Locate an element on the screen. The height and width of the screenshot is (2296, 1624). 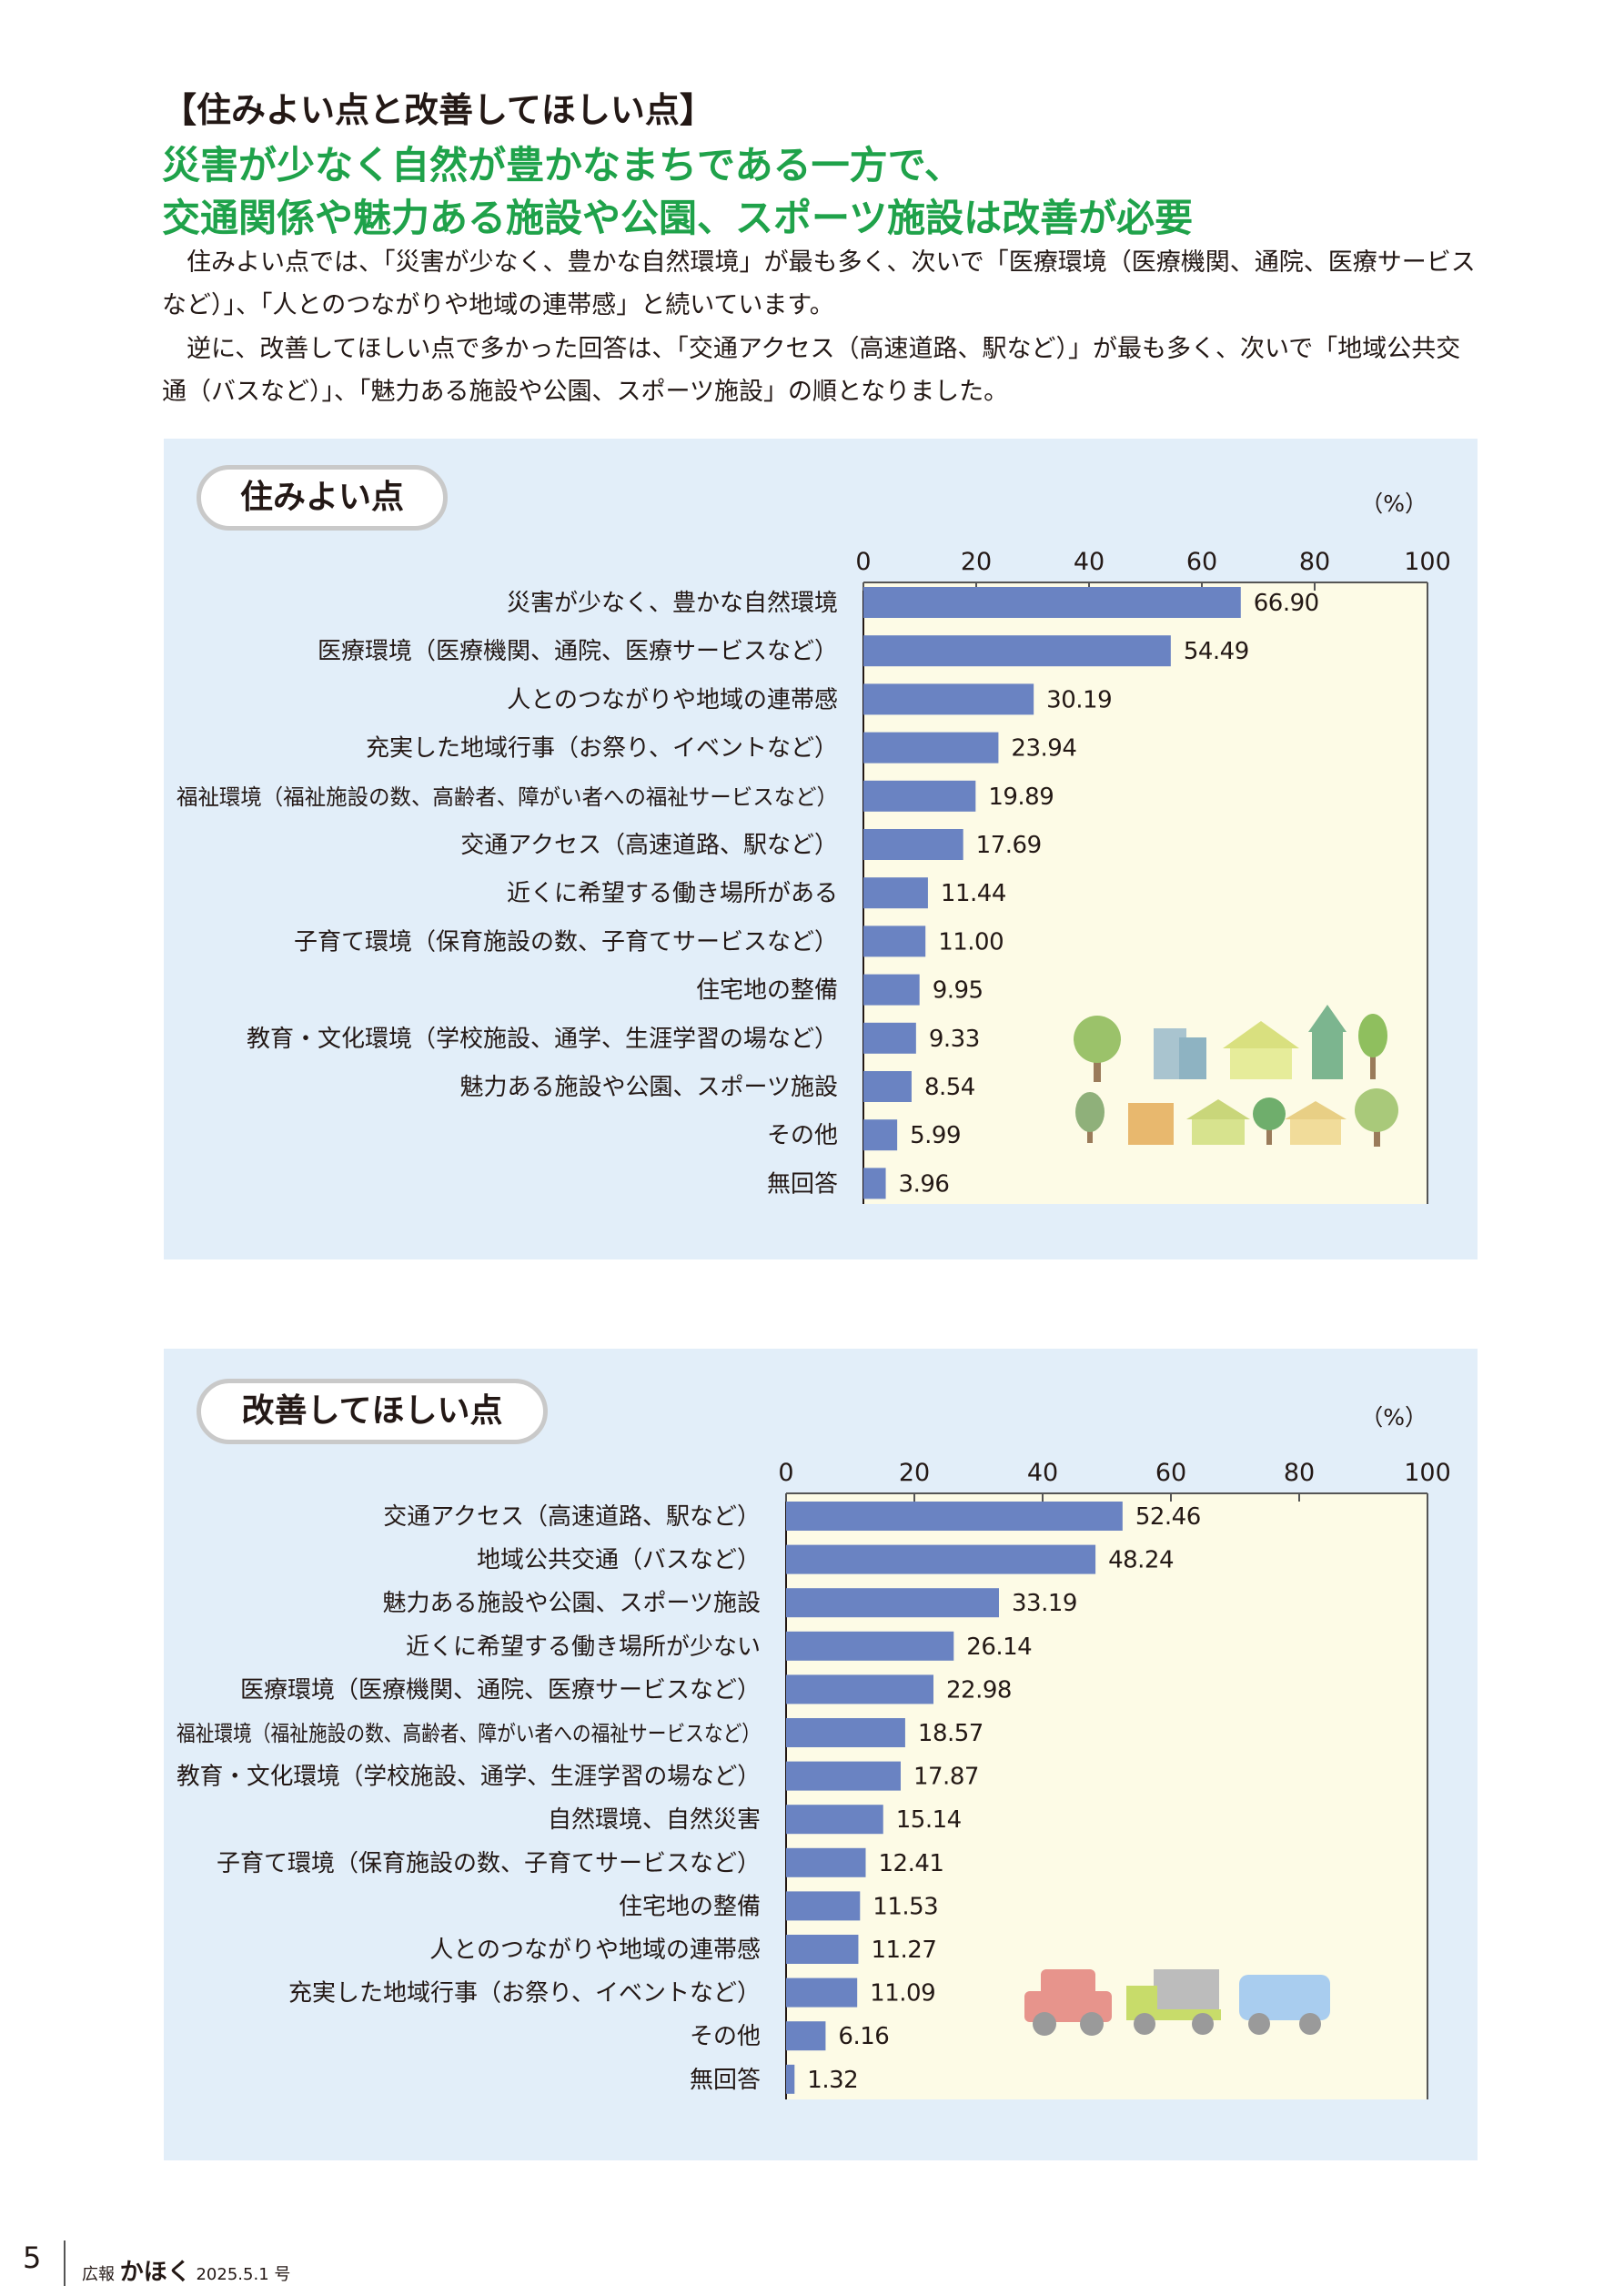
data-label: 8.54 is located at coordinates (949, 1088).